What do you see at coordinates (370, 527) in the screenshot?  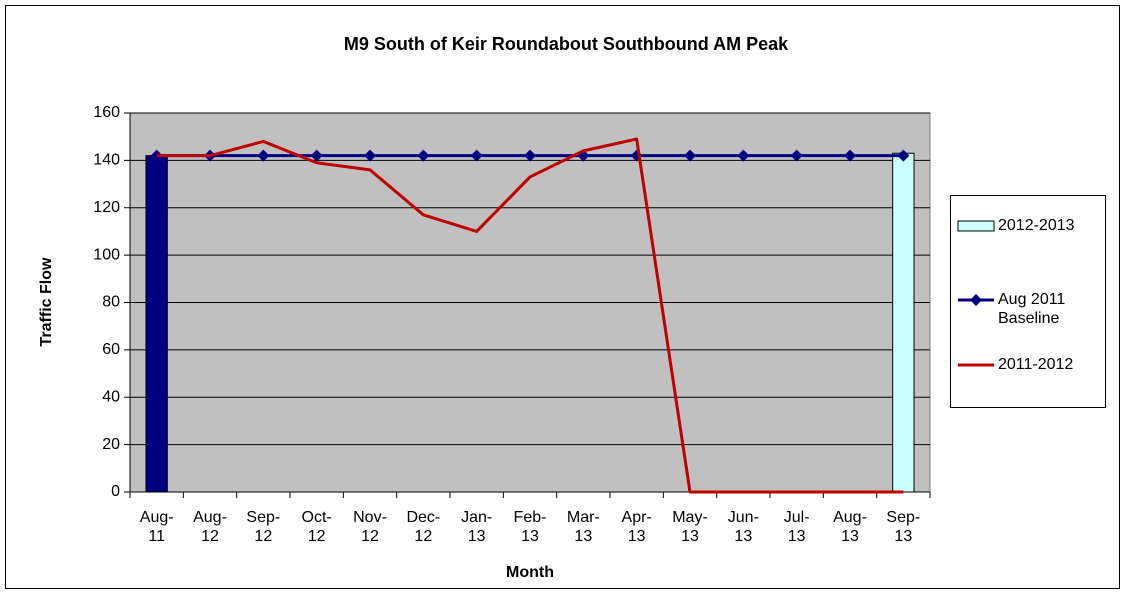 I see `x-tick-label: Nov-12` at bounding box center [370, 527].